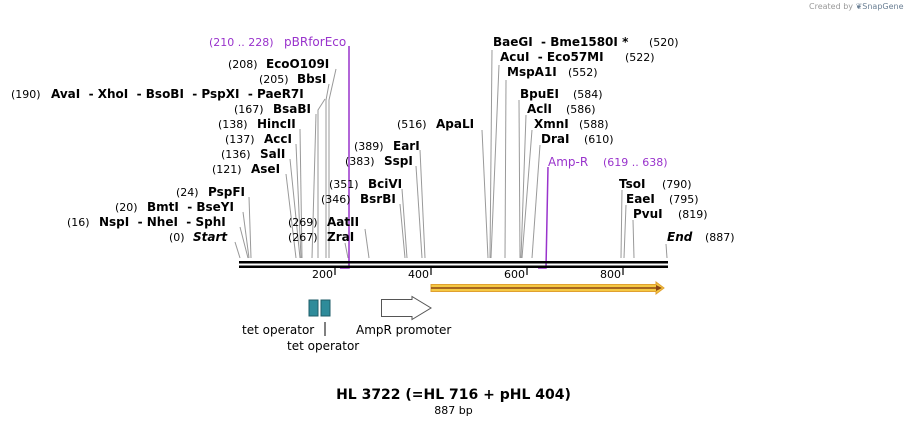  What do you see at coordinates (78, 222) in the screenshot?
I see `svg-text: (16)` at bounding box center [78, 222].